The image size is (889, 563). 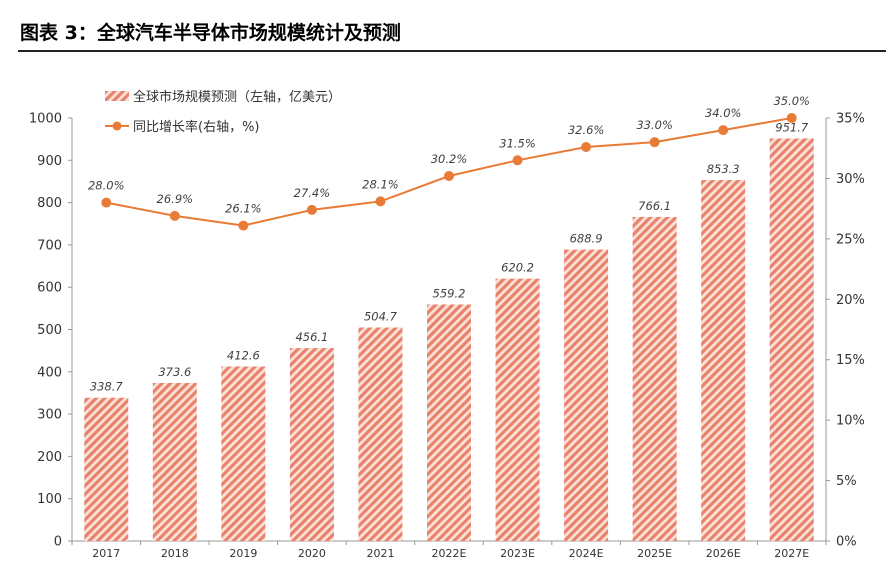 I want to click on growth-value-label: 33.0%, so click(x=654, y=125).